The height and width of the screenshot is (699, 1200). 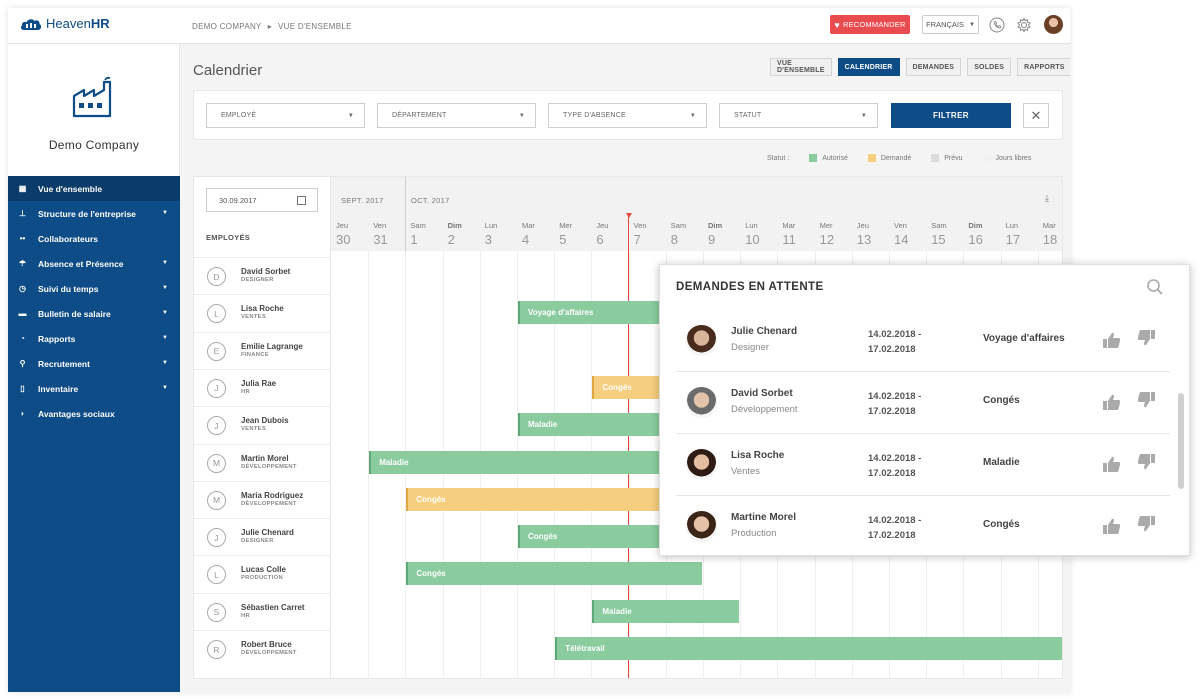 What do you see at coordinates (535, 234) in the screenshot?
I see `day-header: Mar 4` at bounding box center [535, 234].